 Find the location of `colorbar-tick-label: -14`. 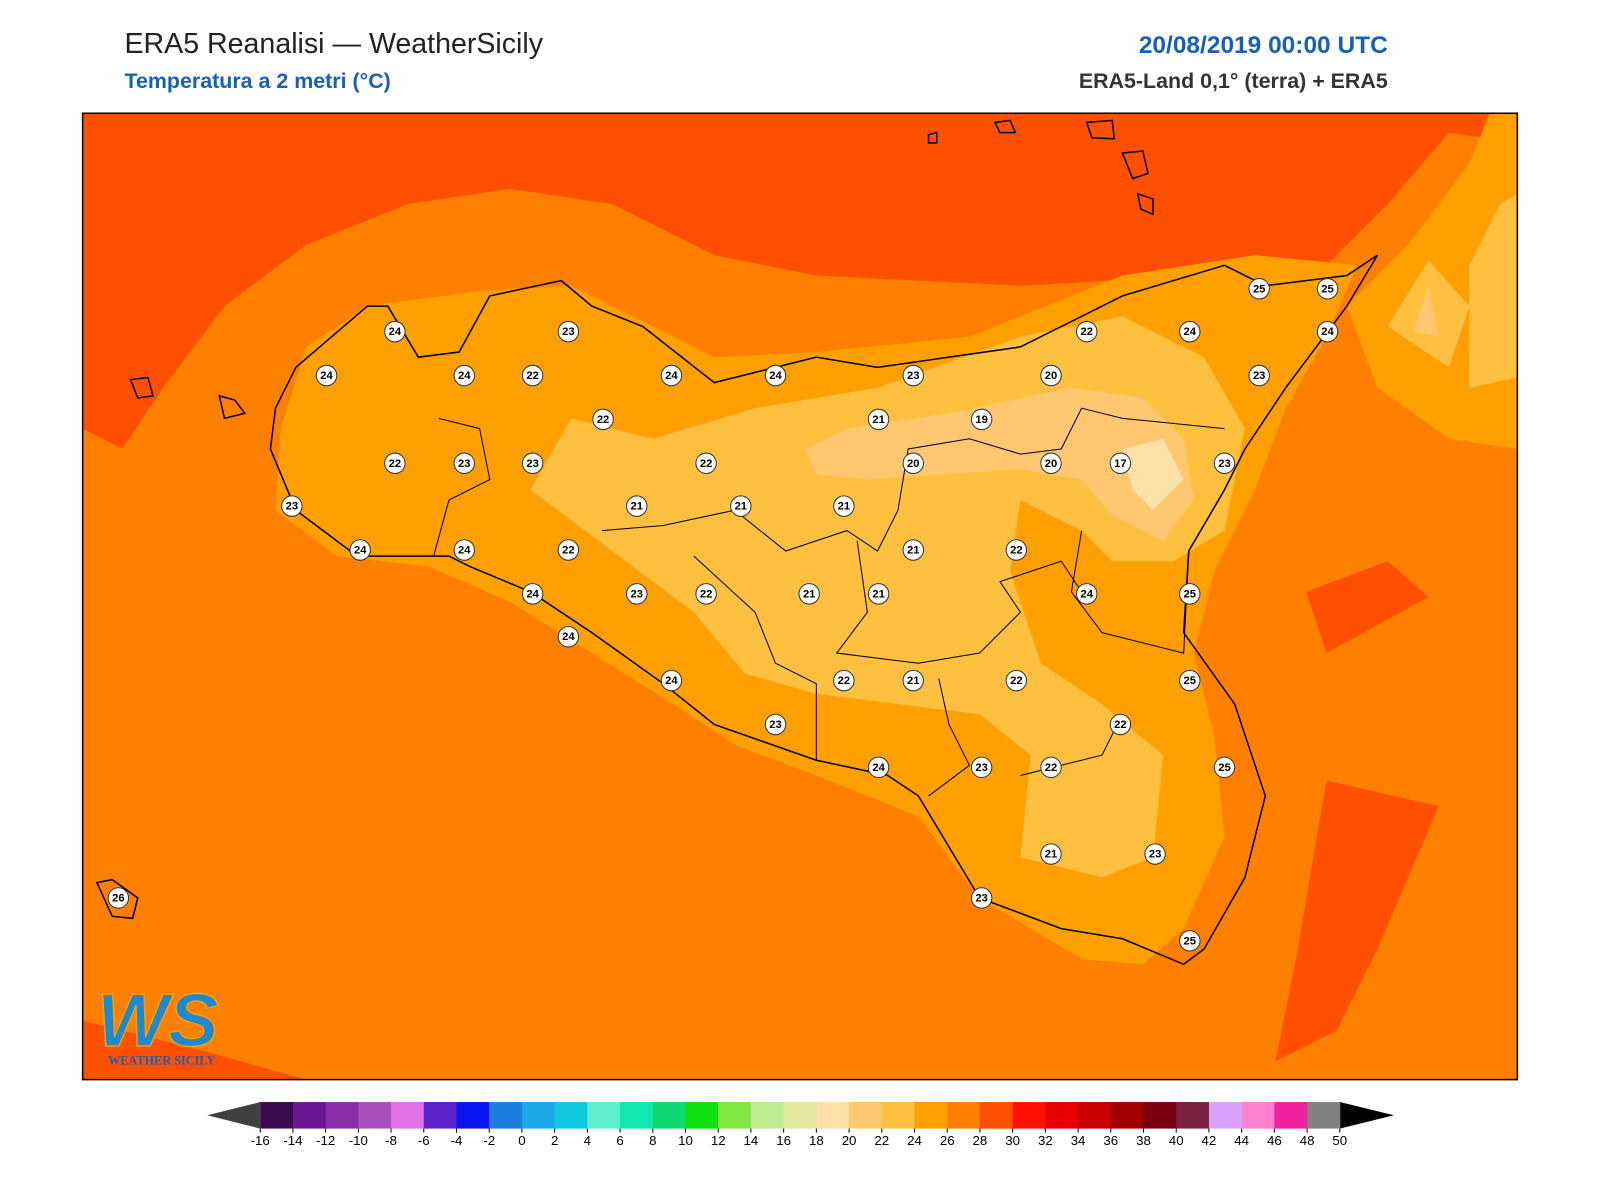

colorbar-tick-label: -14 is located at coordinates (292, 1140).